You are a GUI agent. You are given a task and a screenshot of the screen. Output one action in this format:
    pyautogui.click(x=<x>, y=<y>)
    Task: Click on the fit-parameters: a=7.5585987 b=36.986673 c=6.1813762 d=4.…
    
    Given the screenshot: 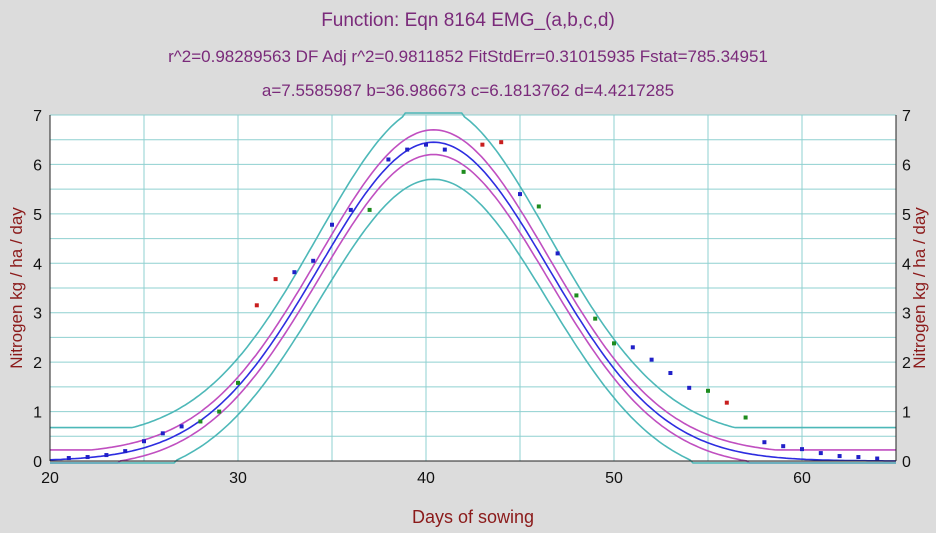 What is the action you would take?
    pyautogui.click(x=468, y=90)
    